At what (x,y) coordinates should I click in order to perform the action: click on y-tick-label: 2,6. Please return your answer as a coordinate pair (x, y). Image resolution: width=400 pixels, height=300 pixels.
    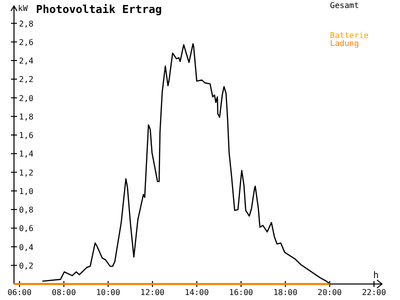
    Looking at the image, I should click on (26, 42).